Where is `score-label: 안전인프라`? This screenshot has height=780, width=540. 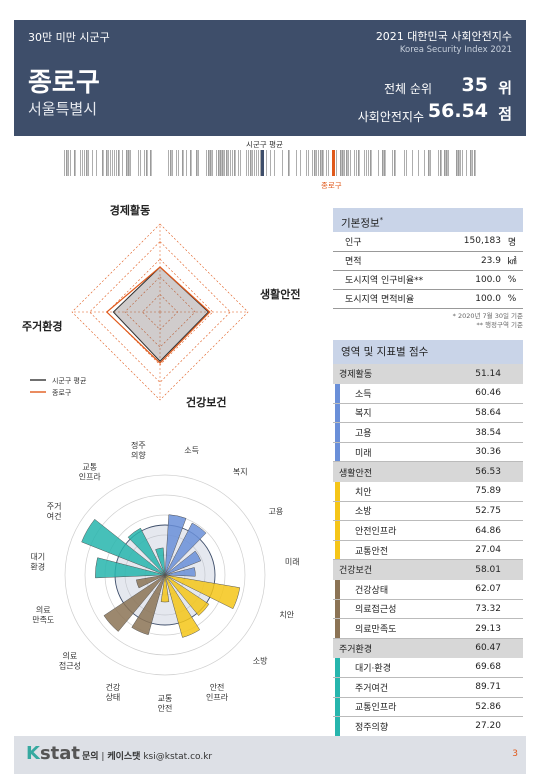
score-label: 안전인프라 is located at coordinates (393, 530).